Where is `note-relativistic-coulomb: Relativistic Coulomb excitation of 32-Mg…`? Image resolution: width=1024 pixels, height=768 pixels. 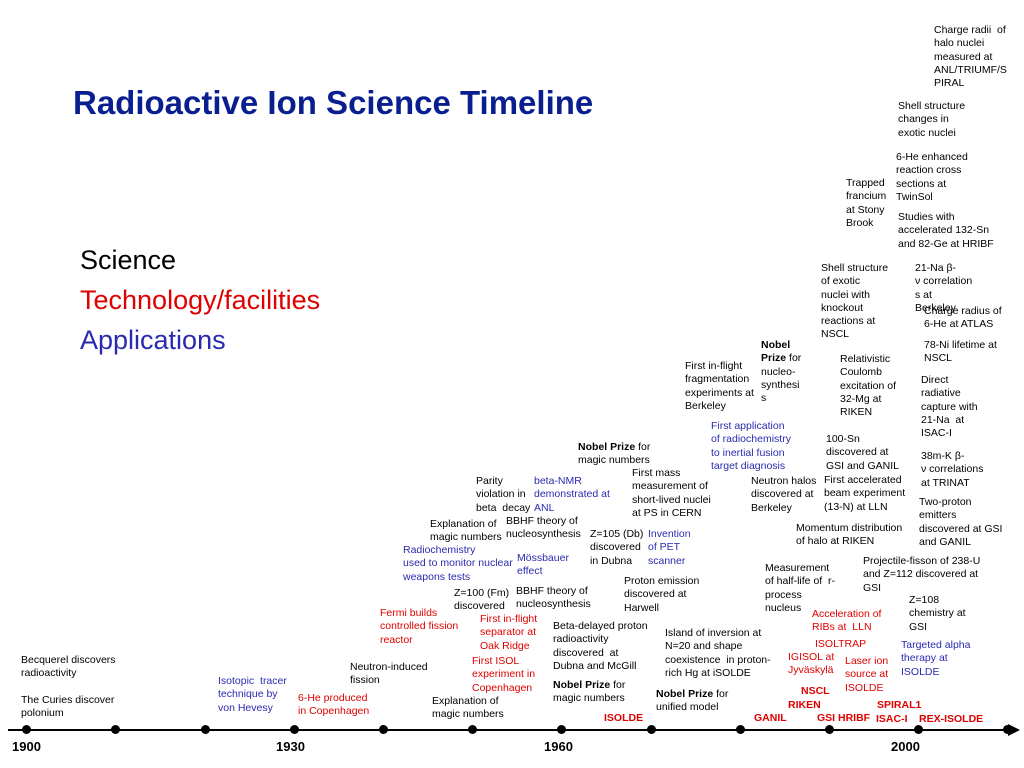 note-relativistic-coulomb: Relativistic Coulomb excitation of 32-Mg… is located at coordinates (868, 386).